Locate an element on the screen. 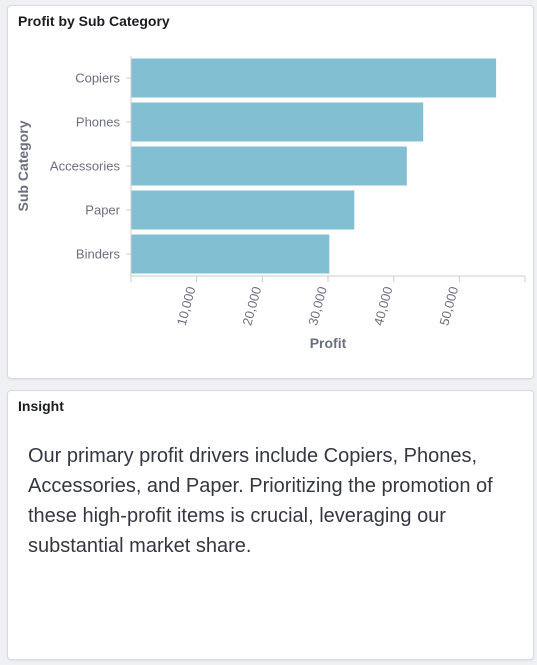  bar-binders is located at coordinates (230, 254).